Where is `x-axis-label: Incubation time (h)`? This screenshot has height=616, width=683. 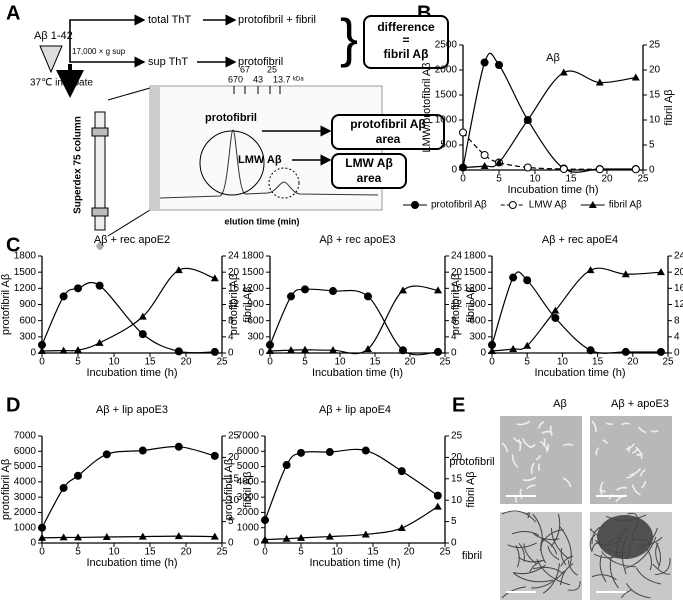
x-axis-label: Incubation time (h) is located at coordinates (552, 190).